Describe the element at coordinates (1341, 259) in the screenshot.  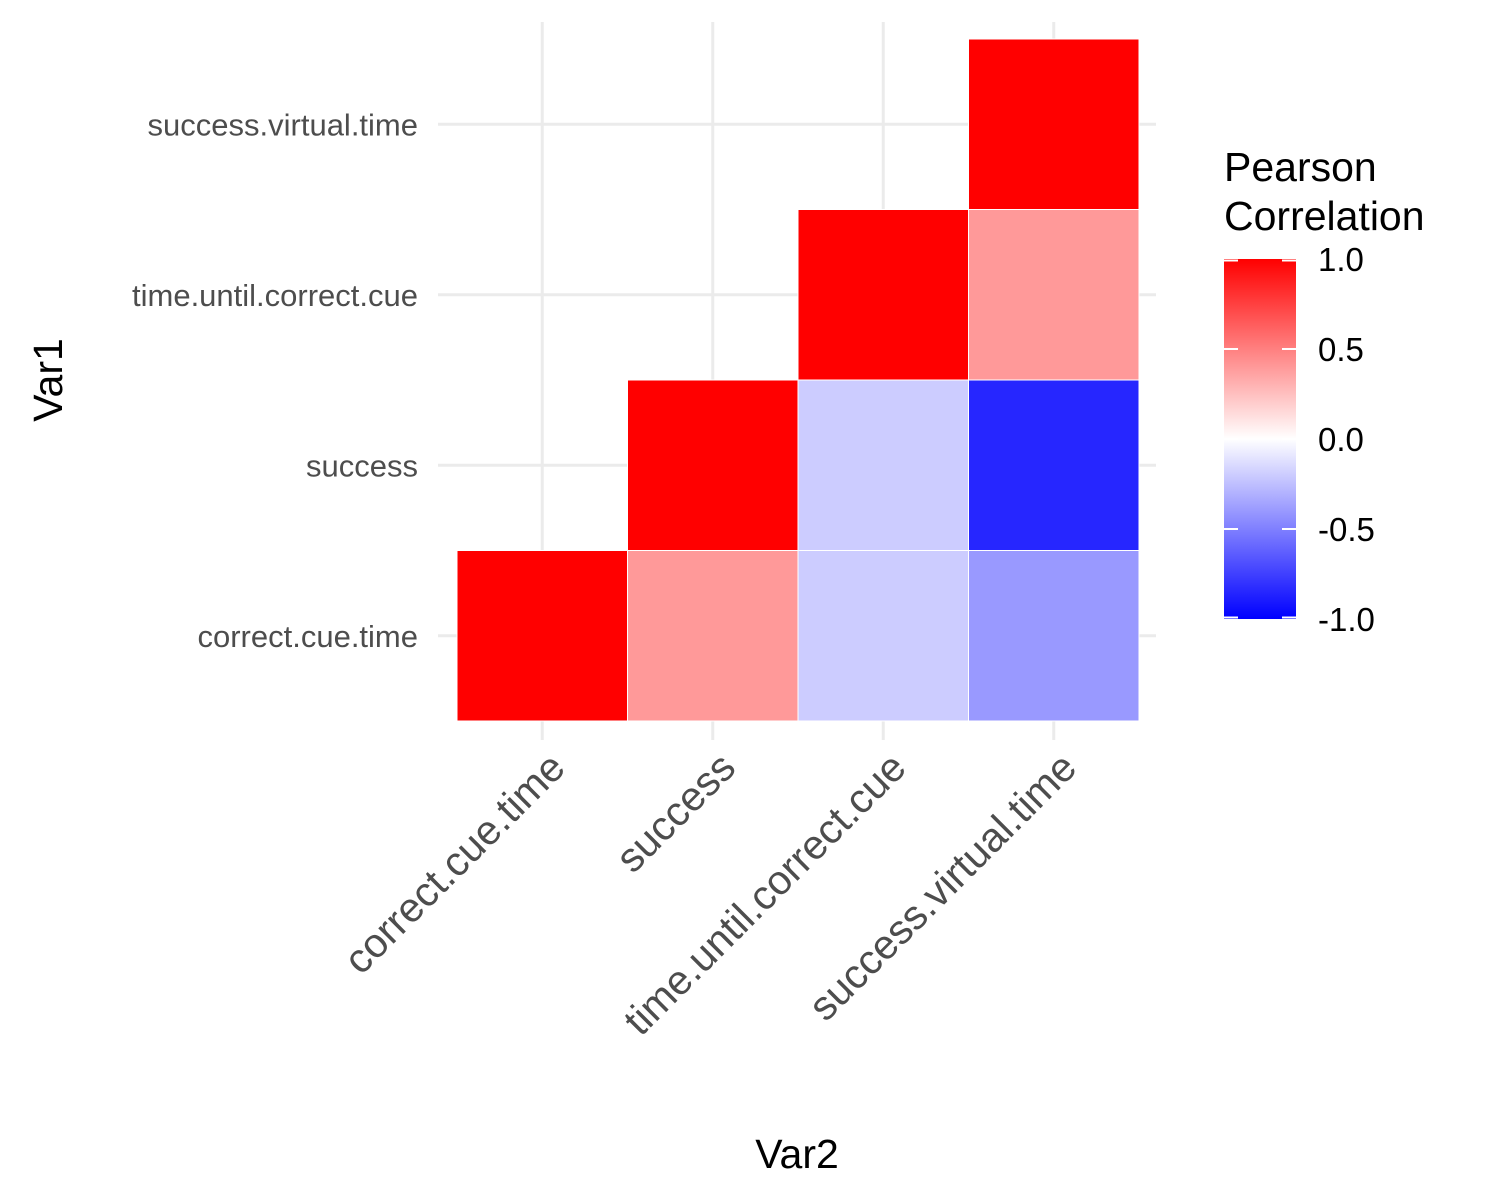
I see `legend-label: 1.0` at that location.